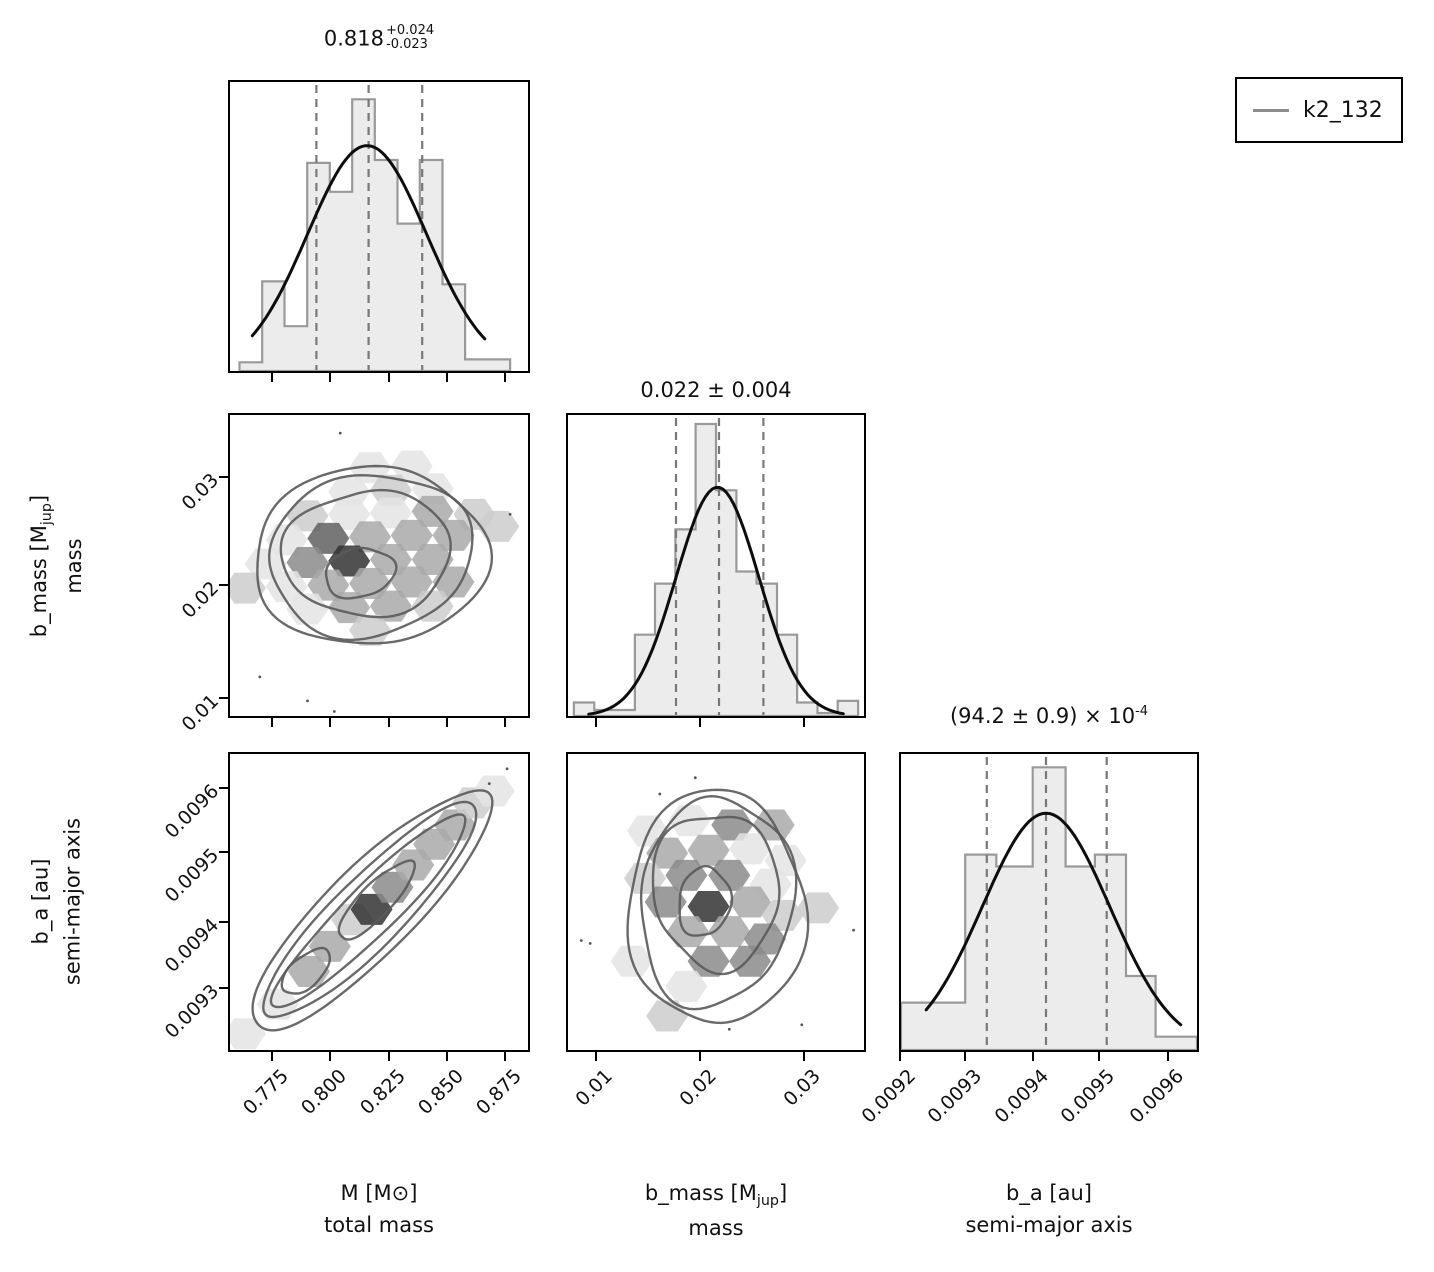 The width and height of the screenshot is (1434, 1272). What do you see at coordinates (1157, 1096) in the screenshot?
I see `x-tick-label: 0.0096` at bounding box center [1157, 1096].